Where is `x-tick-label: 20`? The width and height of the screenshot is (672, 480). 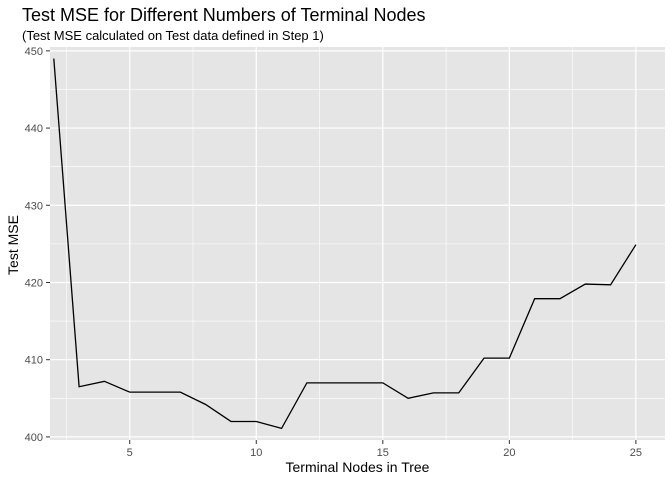
x-tick-label: 20 is located at coordinates (509, 453).